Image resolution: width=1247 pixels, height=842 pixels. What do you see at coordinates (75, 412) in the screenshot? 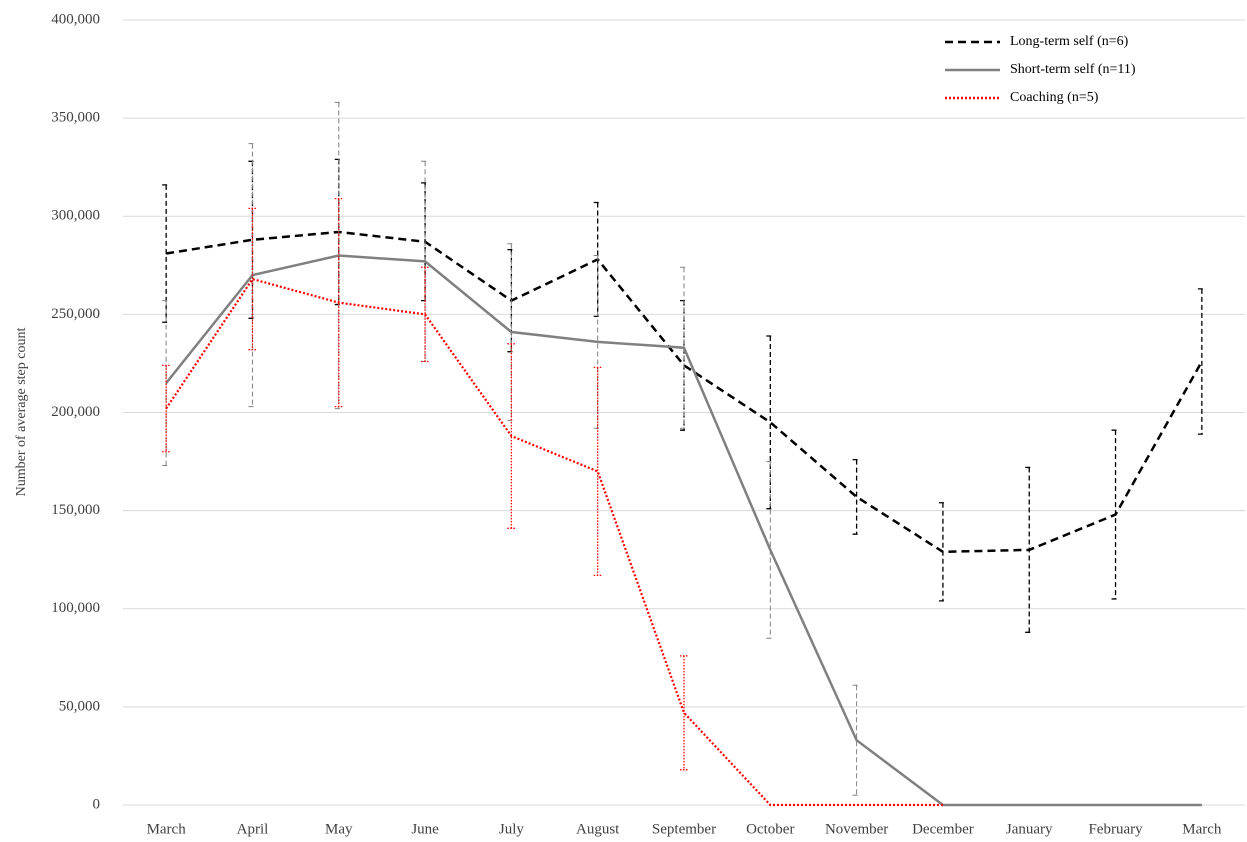
I see `y-tick-label: 200,000` at bounding box center [75, 412].